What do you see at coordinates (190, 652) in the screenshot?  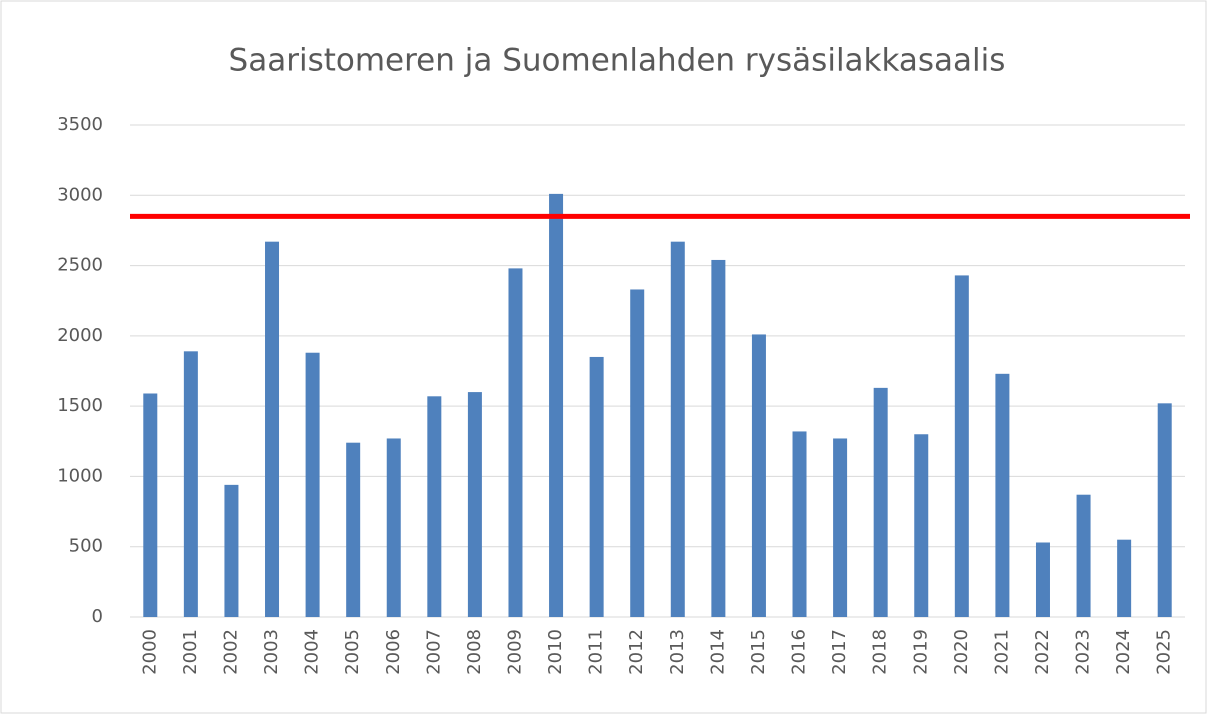 I see `x-tick-label: 2001` at bounding box center [190, 652].